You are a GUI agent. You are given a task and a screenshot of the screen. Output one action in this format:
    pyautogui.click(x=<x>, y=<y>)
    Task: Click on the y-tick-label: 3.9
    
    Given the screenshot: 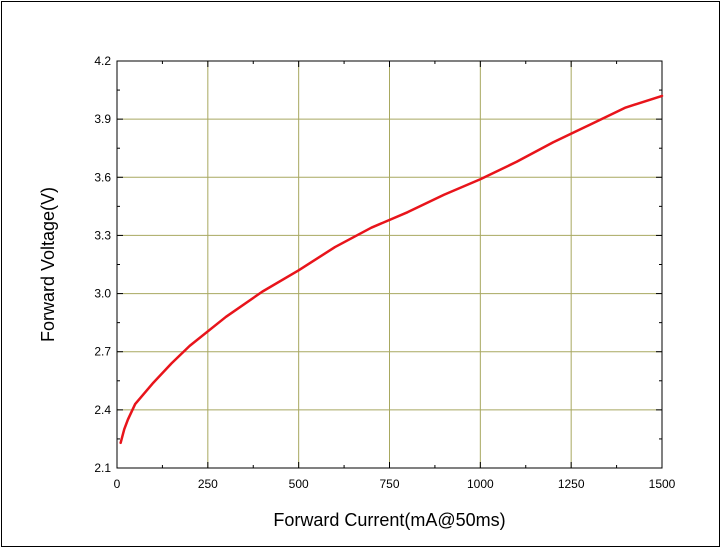 What is the action you would take?
    pyautogui.click(x=102, y=119)
    